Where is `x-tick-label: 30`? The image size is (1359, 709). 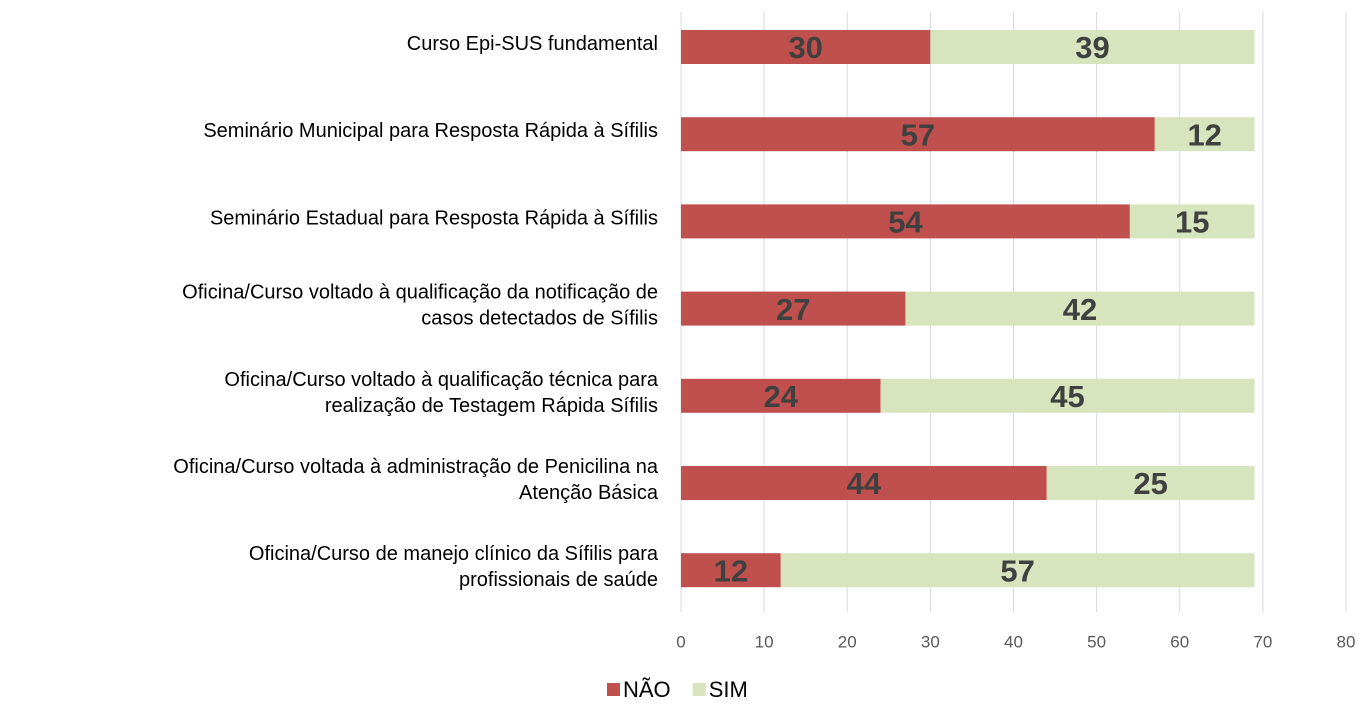 x-tick-label: 30 is located at coordinates (930, 641).